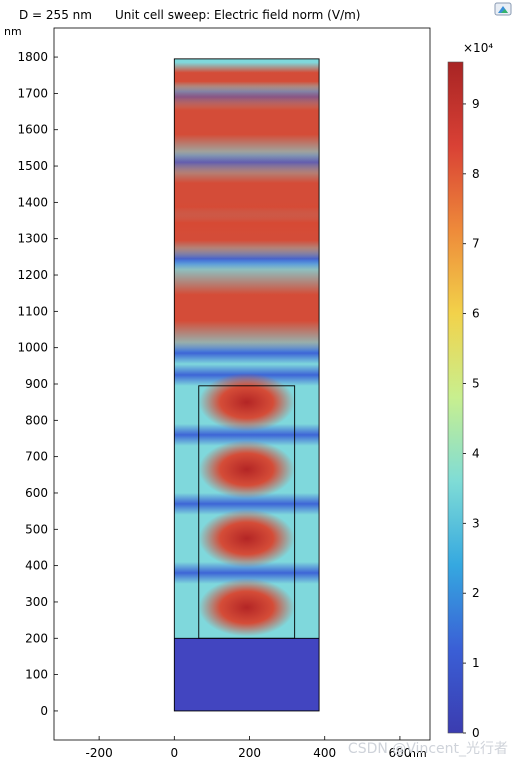  Describe the element at coordinates (476, 523) in the screenshot. I see `colorbar-tick-label: 3` at that location.